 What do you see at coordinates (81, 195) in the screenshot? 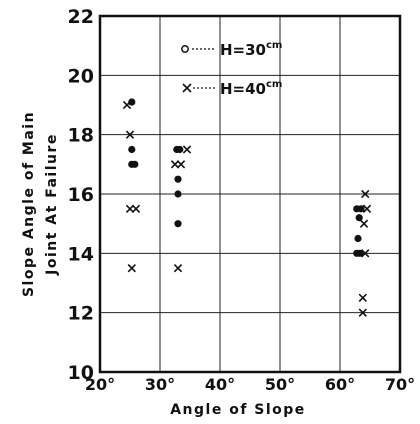
I see `y-tick-label: 16` at bounding box center [81, 195].